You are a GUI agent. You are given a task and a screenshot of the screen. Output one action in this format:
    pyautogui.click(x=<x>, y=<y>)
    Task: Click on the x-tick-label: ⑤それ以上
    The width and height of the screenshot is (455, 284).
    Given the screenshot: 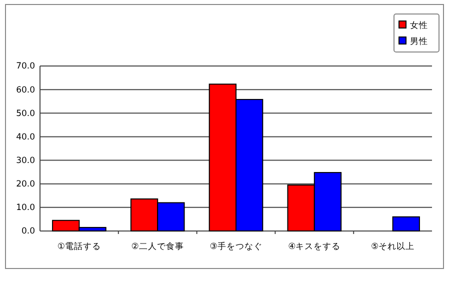 What is the action you would take?
    pyautogui.click(x=392, y=246)
    